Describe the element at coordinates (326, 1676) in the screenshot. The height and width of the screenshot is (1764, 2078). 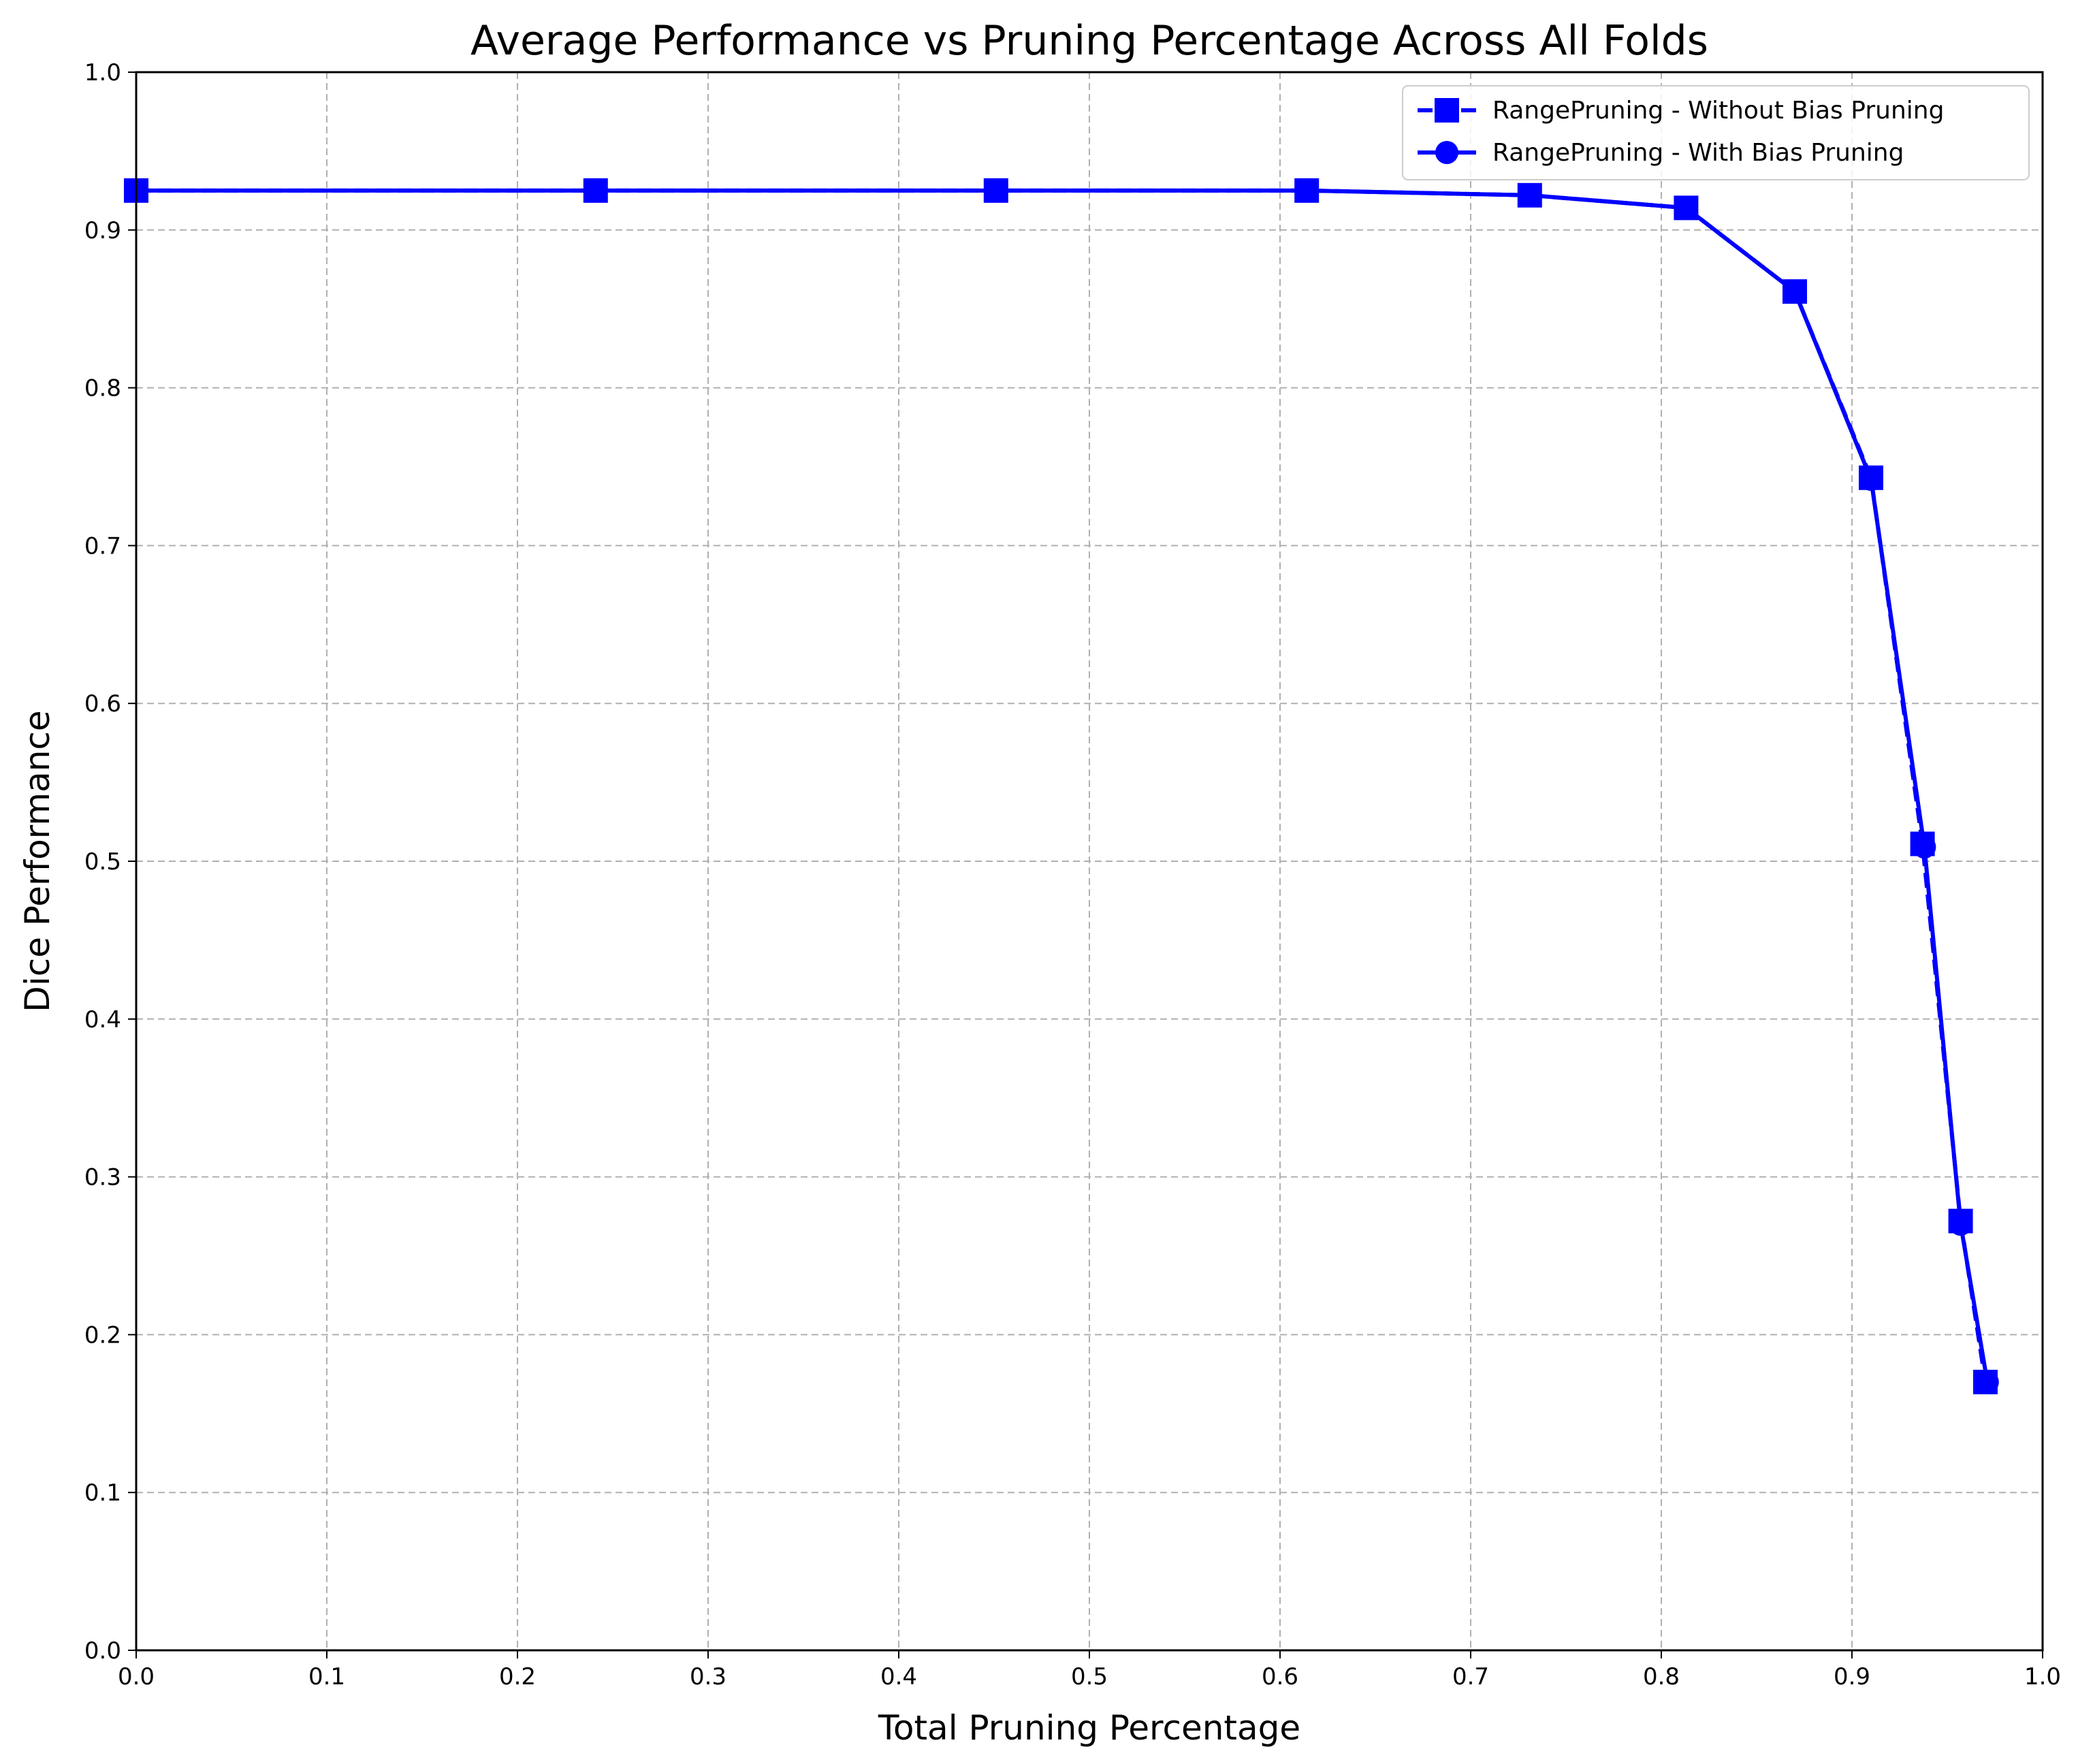
I see `x-tick-label: 0.1` at that location.